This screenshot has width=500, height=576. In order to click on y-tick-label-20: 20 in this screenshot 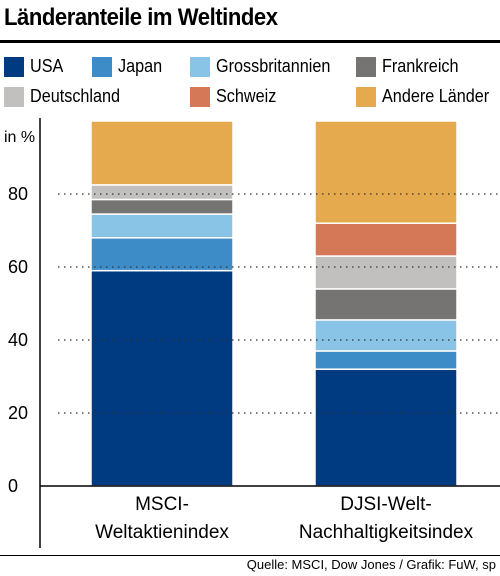, I will do `click(18, 413)`.